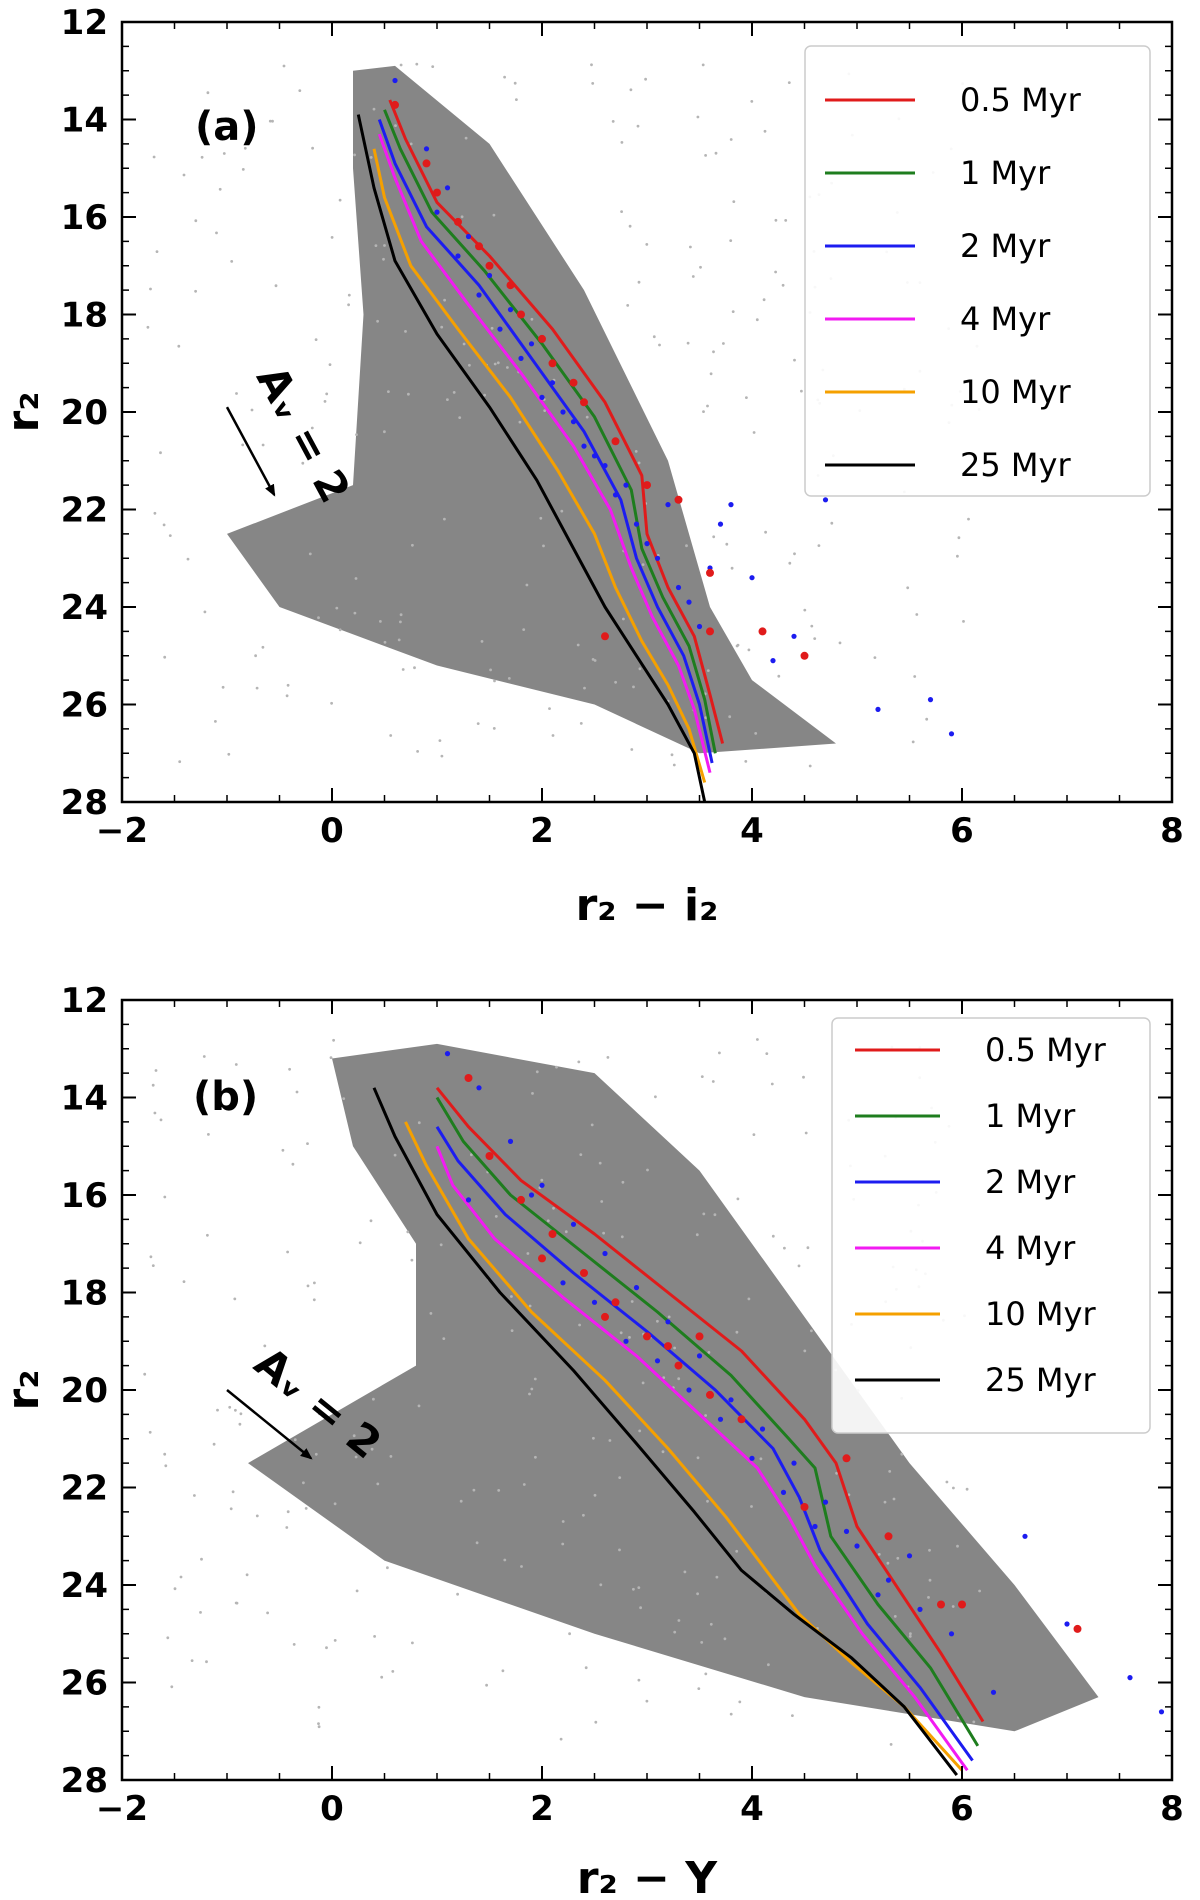 Image resolution: width=1200 pixels, height=1900 pixels. I want to click on legend-entry-label: 1 Myr, so click(1030, 1116).